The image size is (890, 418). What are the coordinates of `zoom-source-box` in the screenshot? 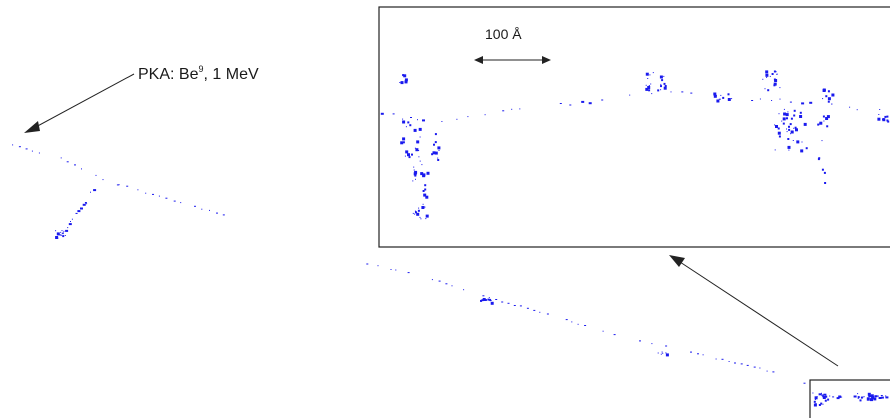 It's located at (849, 398).